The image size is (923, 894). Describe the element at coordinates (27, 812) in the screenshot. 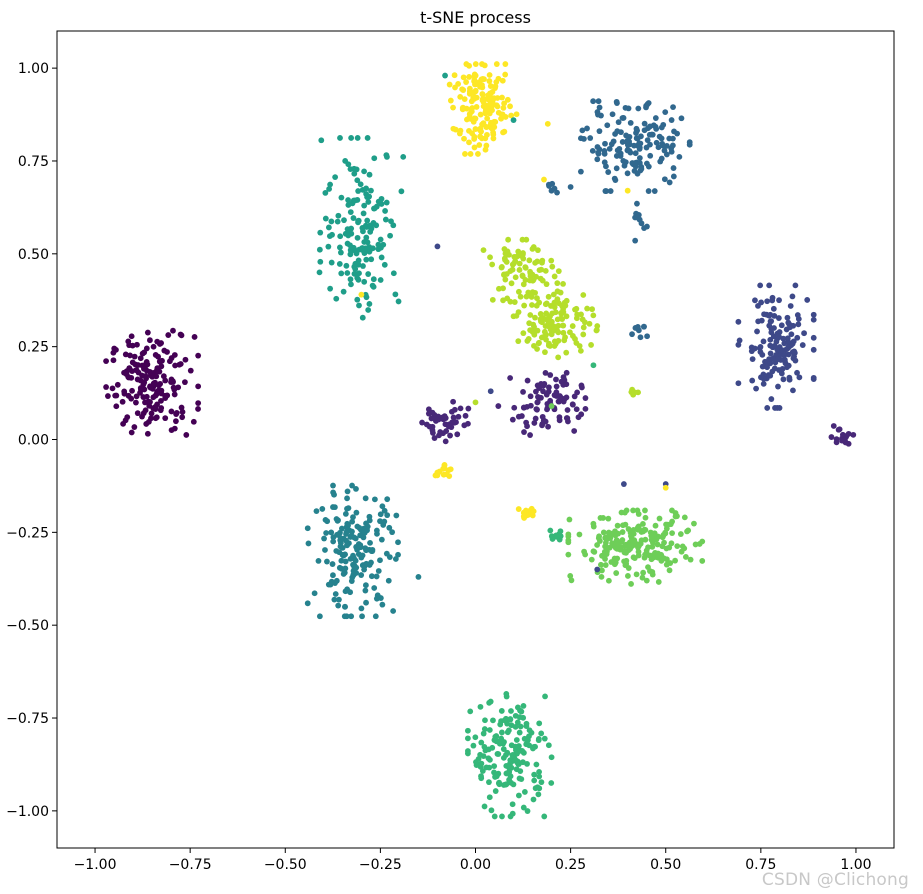

I see `y-tick-label: −1.00` at that location.